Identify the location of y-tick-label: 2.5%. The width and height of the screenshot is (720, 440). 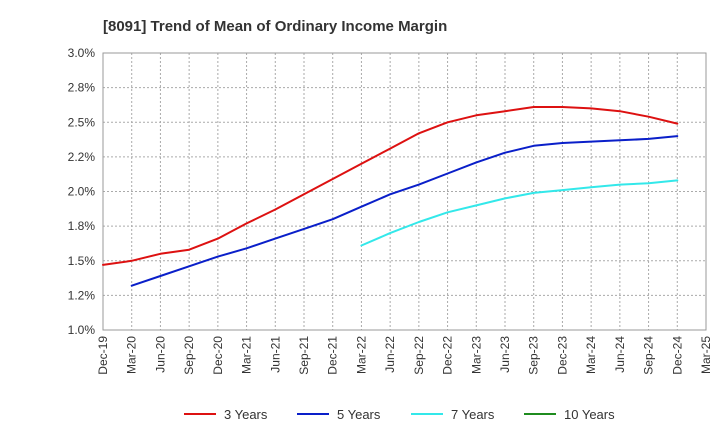
(82, 122).